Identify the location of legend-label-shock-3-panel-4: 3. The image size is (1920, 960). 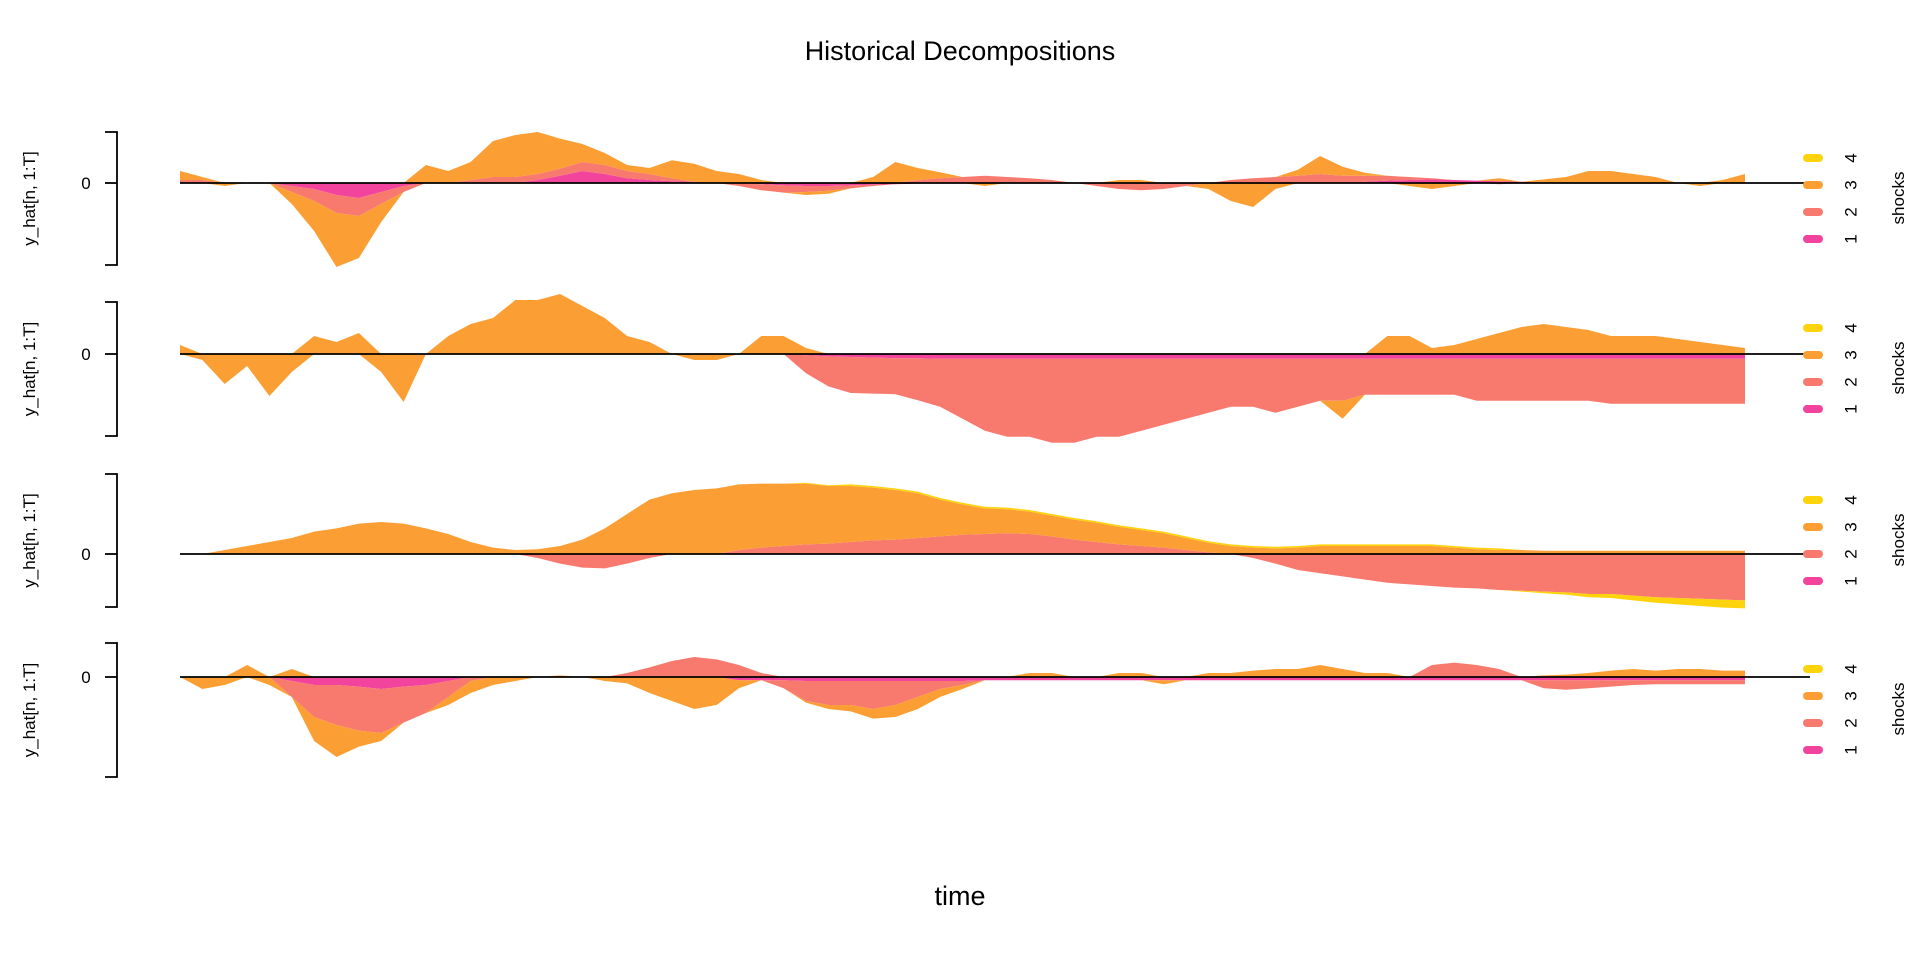
(1850, 695).